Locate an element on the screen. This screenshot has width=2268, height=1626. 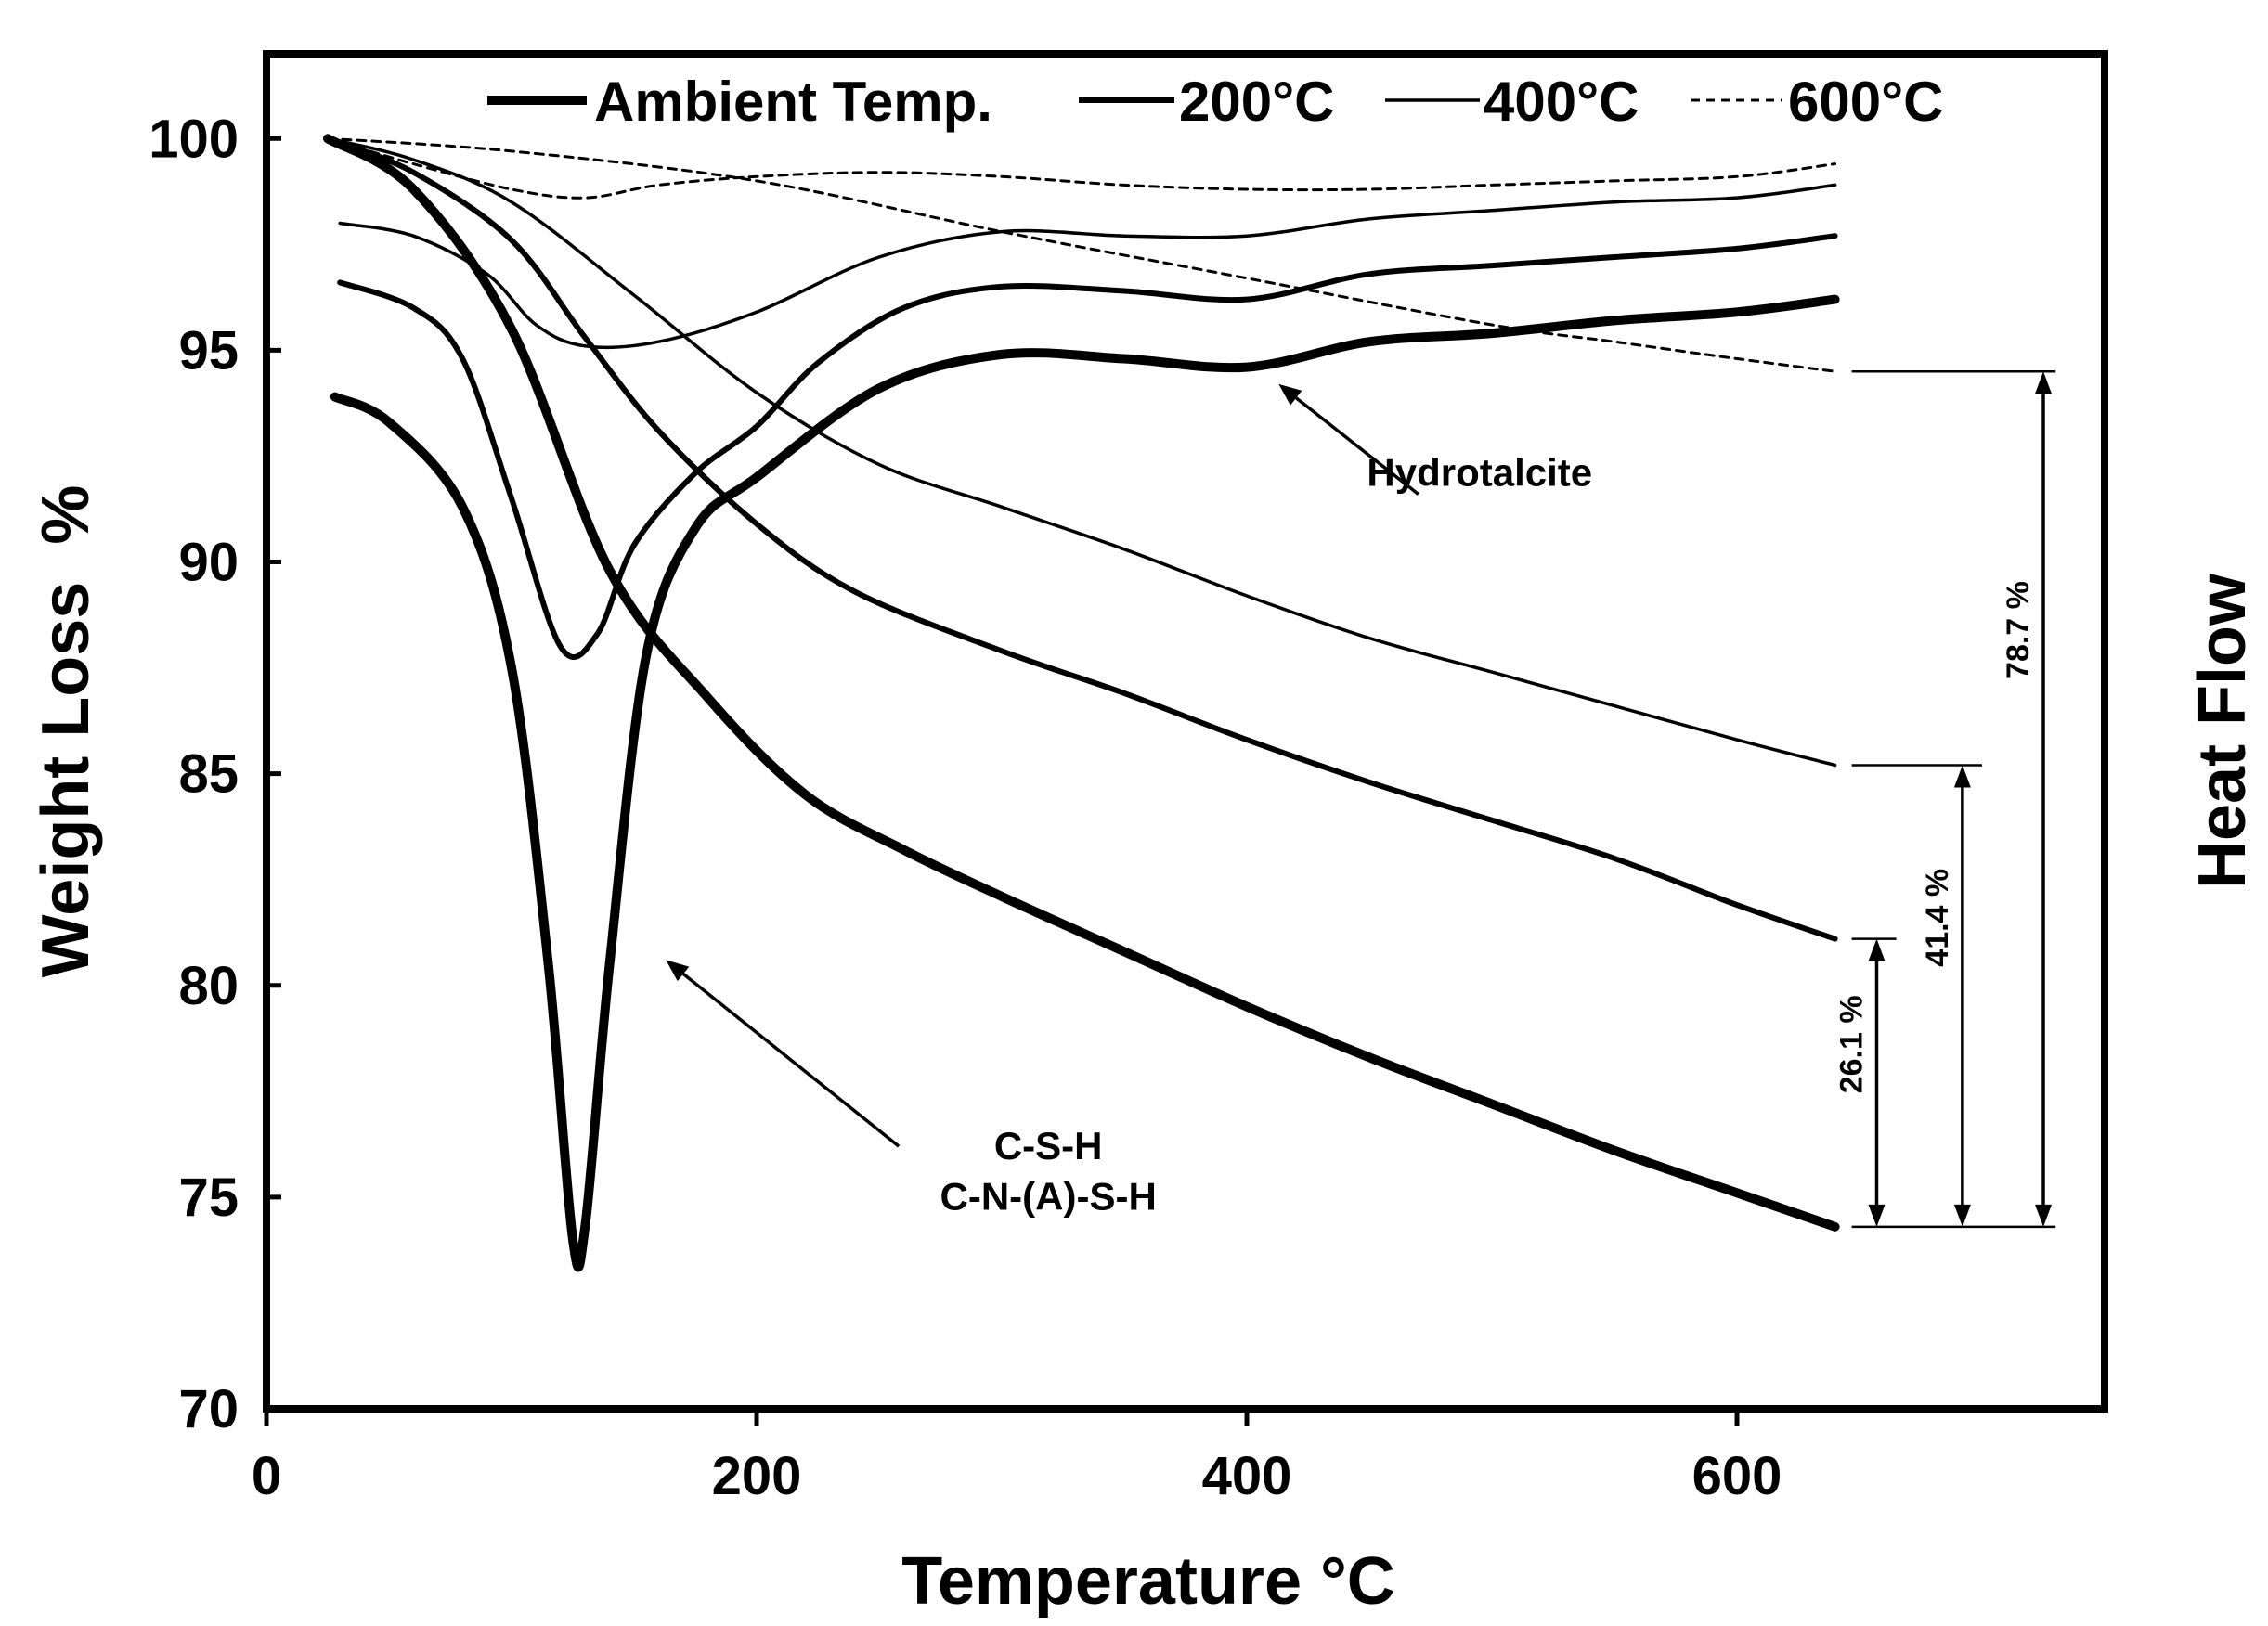
legend-label-ambient-temp: Ambient Temp. is located at coordinates (793, 102).